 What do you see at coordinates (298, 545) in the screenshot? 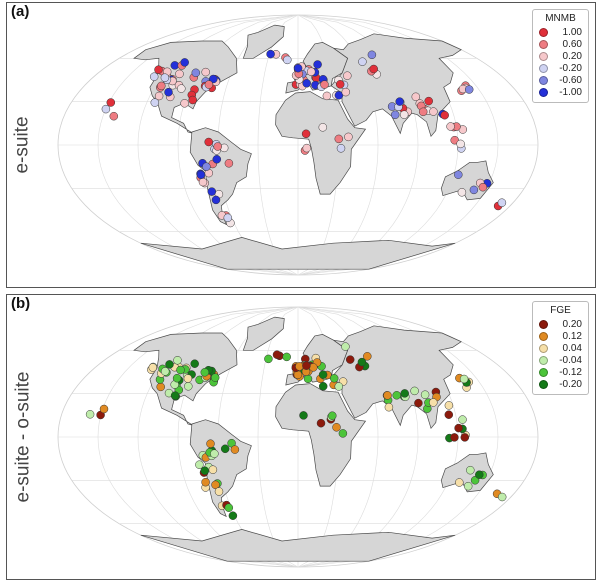
I see `continent-antarctica` at bounding box center [298, 545].